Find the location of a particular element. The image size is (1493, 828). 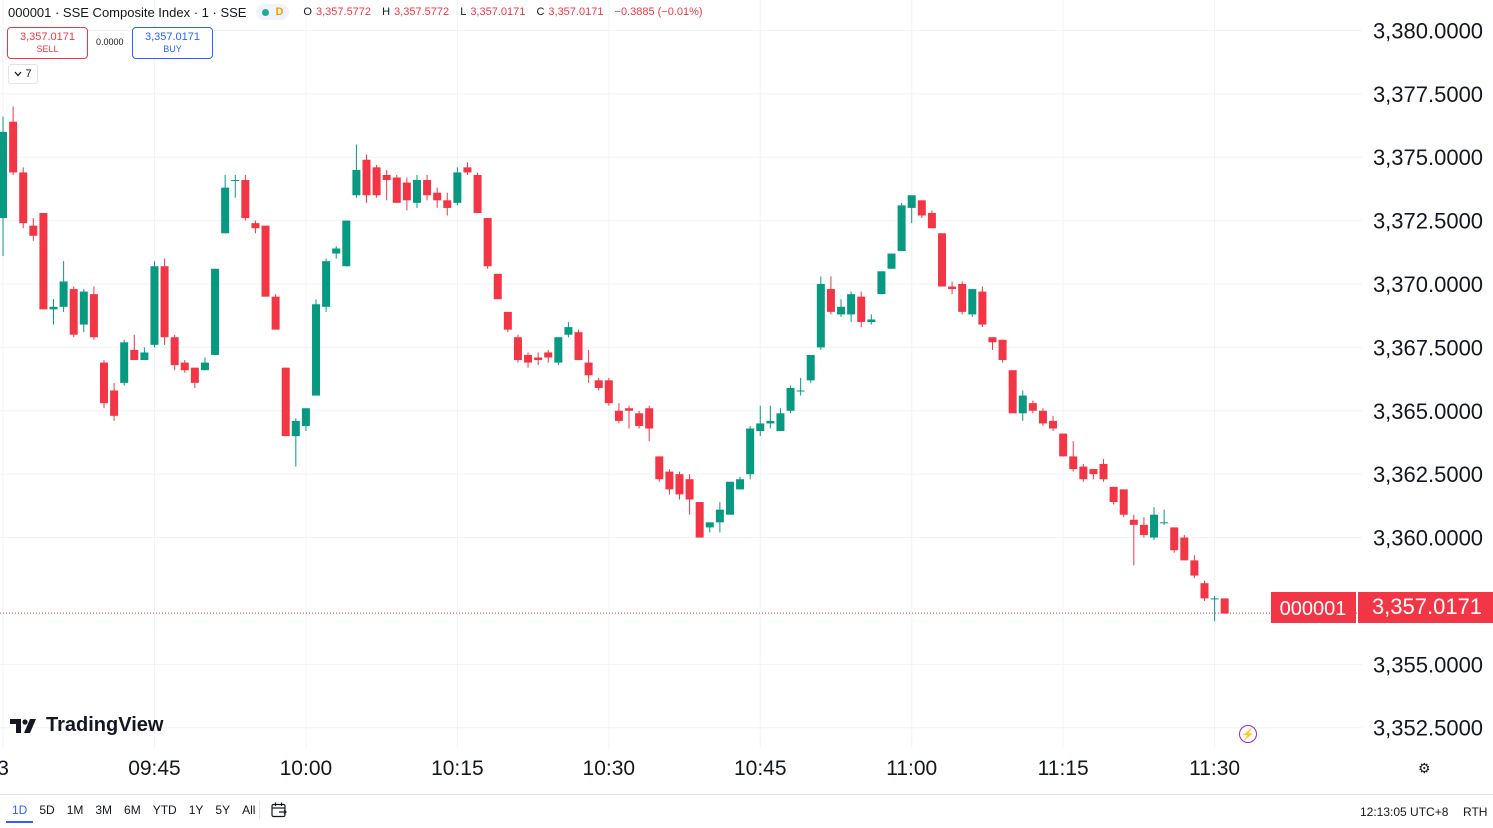

axis-settings-icon: ⚙ is located at coordinates (1424, 768).